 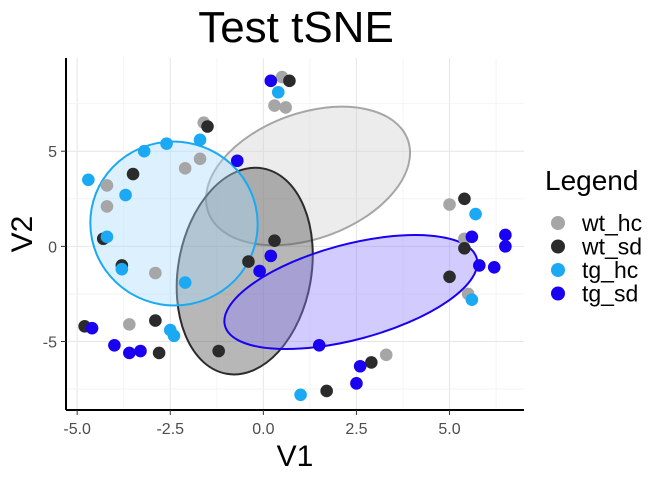 I want to click on legend-label-wt_hc: wt_hc, so click(x=611, y=223).